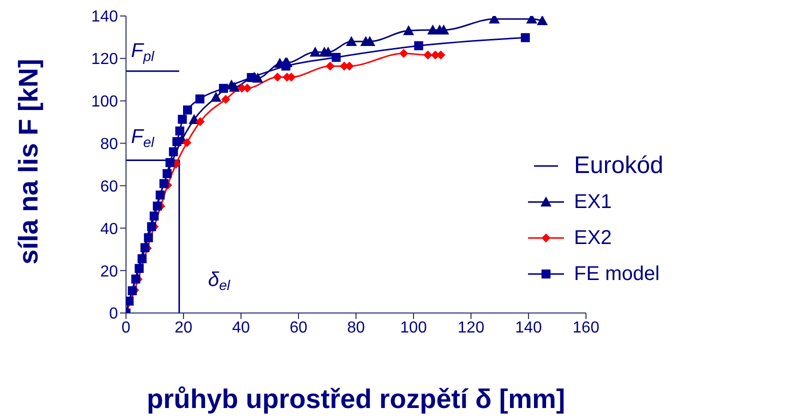  I want to click on x-axis-title: průhyb uprostřed rozpětí δ [mm], so click(356, 399).